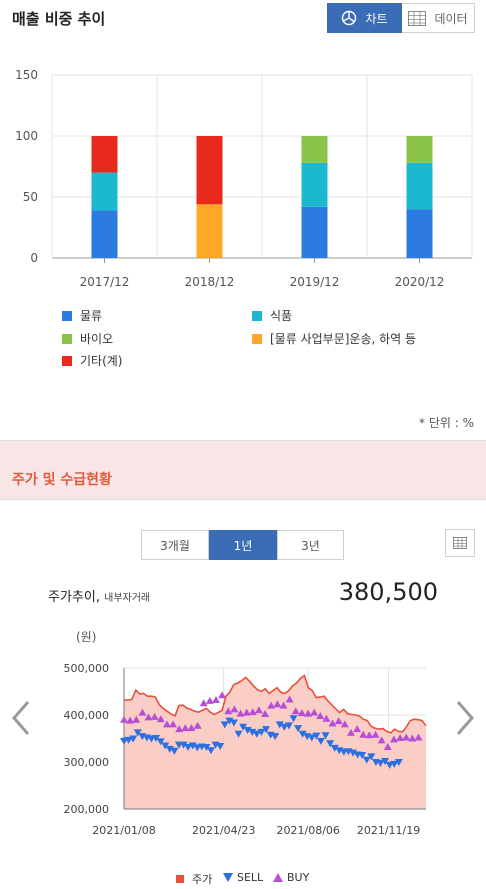  I want to click on legend-label-logistics: 물류, so click(91, 316).